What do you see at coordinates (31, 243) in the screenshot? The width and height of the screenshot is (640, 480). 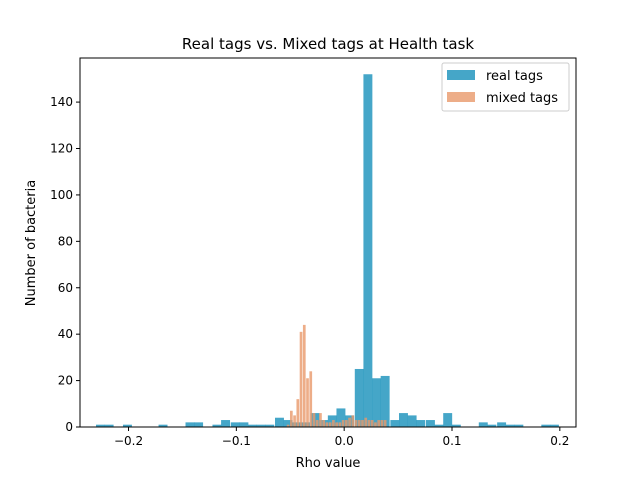 I see `y-axis-label: Number of bacteria` at bounding box center [31, 243].